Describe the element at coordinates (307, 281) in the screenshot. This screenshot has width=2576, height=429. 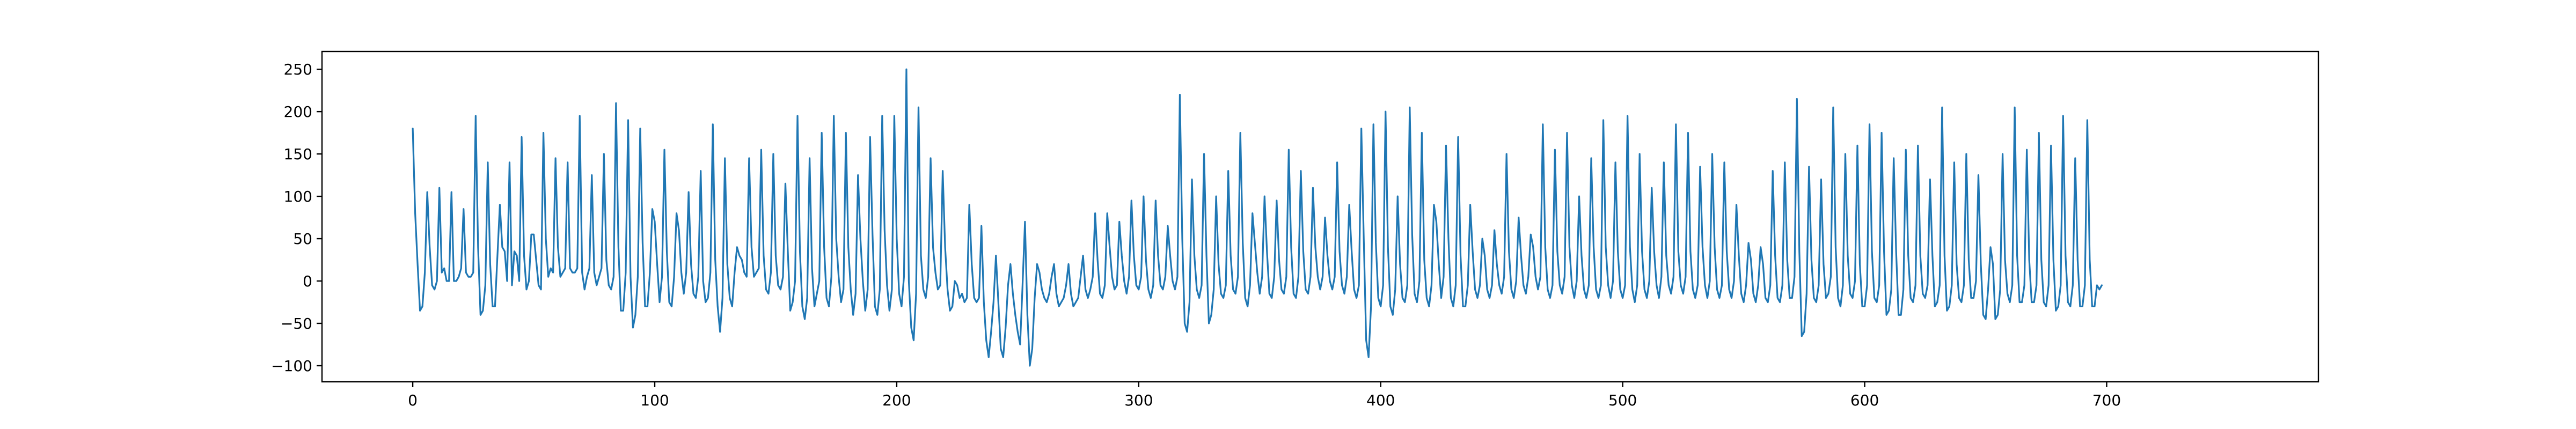
I see `y-tick-label: 0` at that location.